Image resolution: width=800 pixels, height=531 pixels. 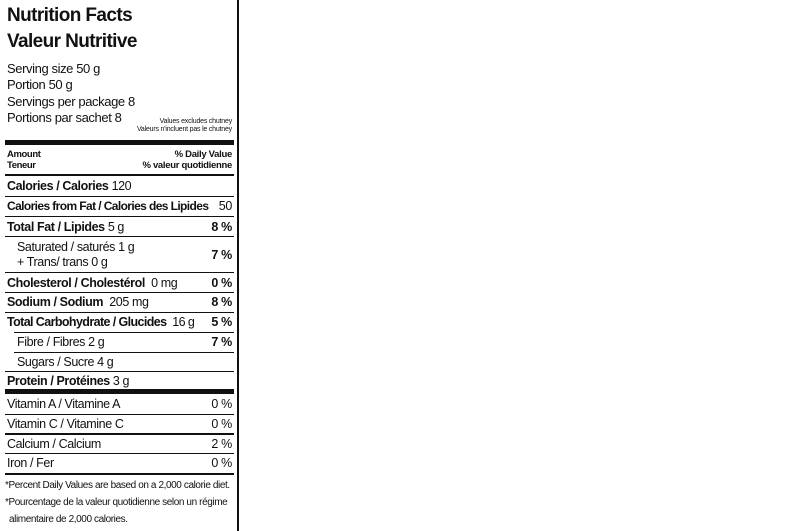 What do you see at coordinates (65, 362) in the screenshot?
I see `sugars-row: Sugars / Sucre 4 g` at bounding box center [65, 362].